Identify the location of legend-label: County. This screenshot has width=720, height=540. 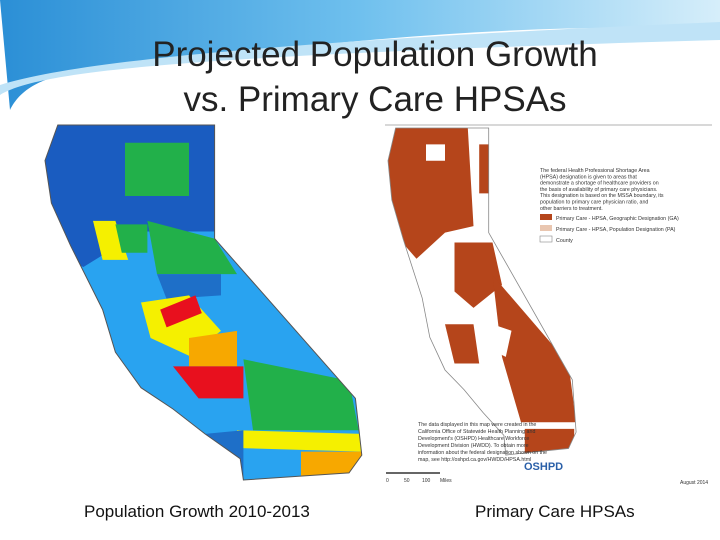
(564, 241).